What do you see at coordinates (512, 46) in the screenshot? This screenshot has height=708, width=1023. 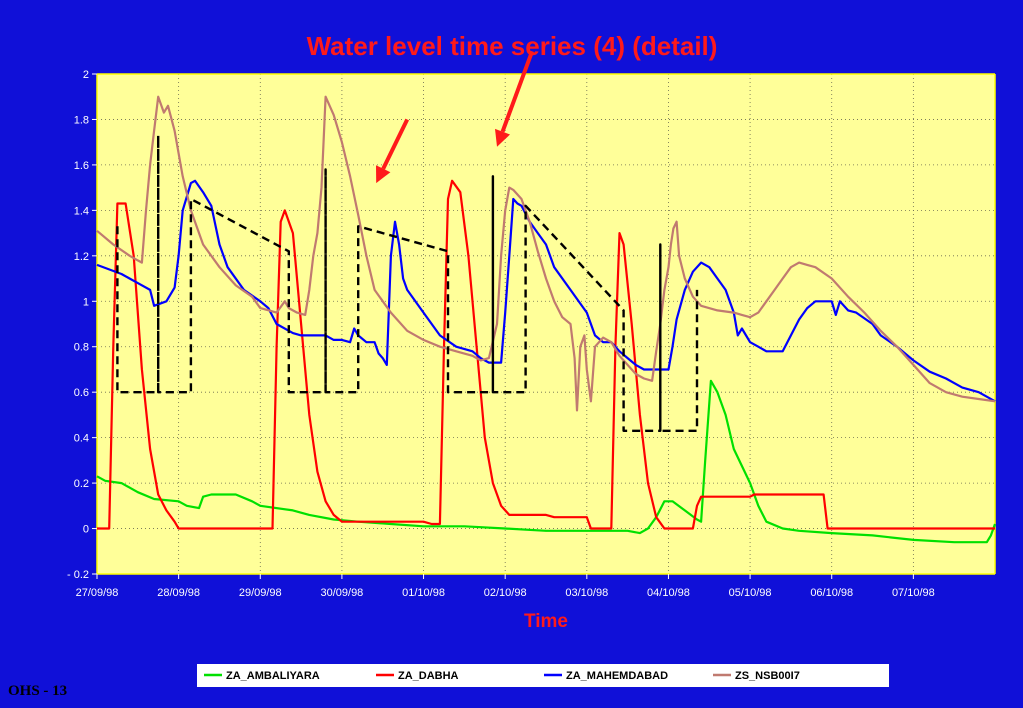 I see `chart-title: Water level time series (4) (detail)` at bounding box center [512, 46].